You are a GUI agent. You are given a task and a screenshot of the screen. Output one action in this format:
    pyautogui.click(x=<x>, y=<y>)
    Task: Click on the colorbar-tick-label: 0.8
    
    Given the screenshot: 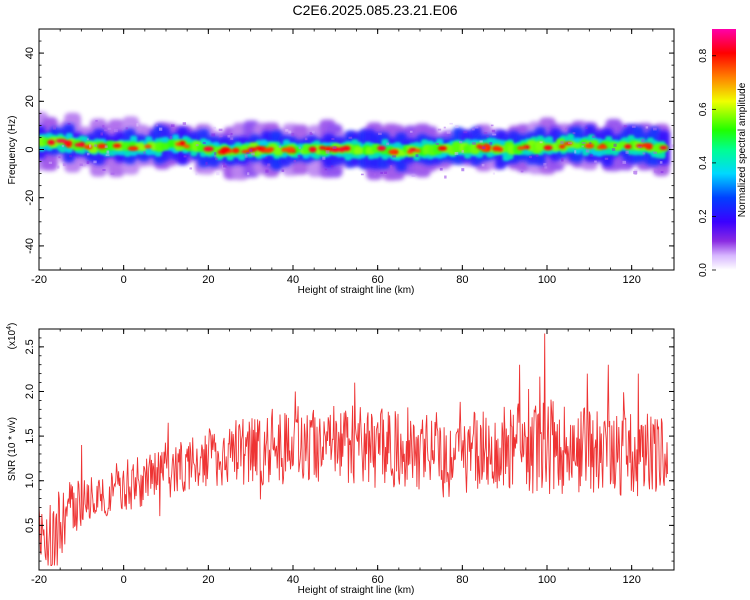 What is the action you would take?
    pyautogui.click(x=703, y=55)
    